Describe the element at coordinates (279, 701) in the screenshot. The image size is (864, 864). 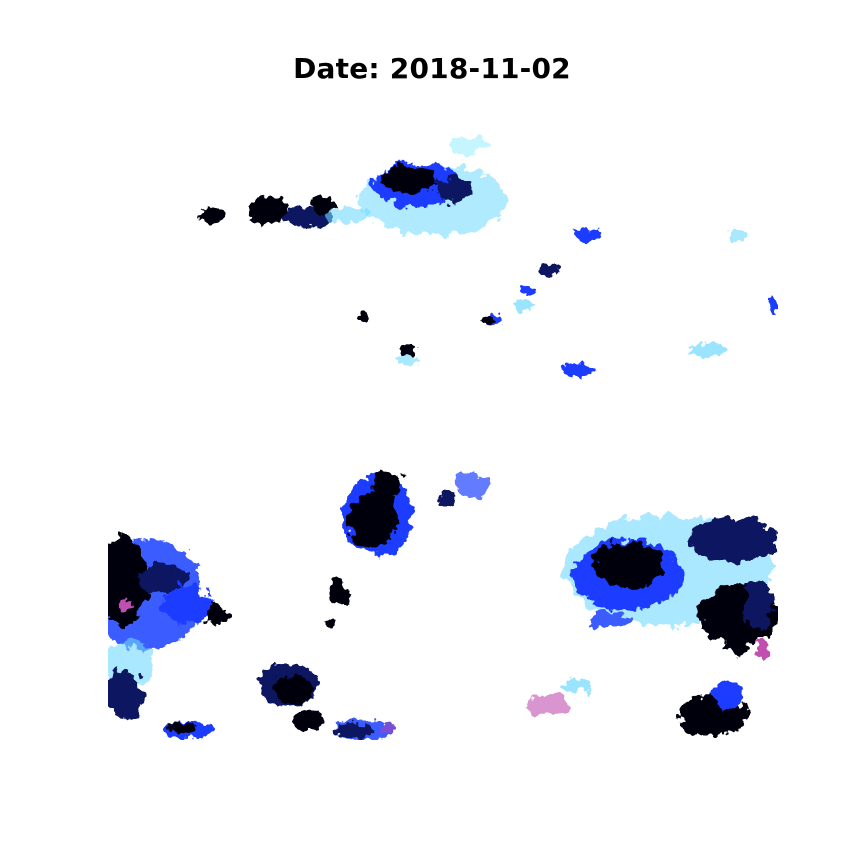
I see `bottom-left-patches` at that location.